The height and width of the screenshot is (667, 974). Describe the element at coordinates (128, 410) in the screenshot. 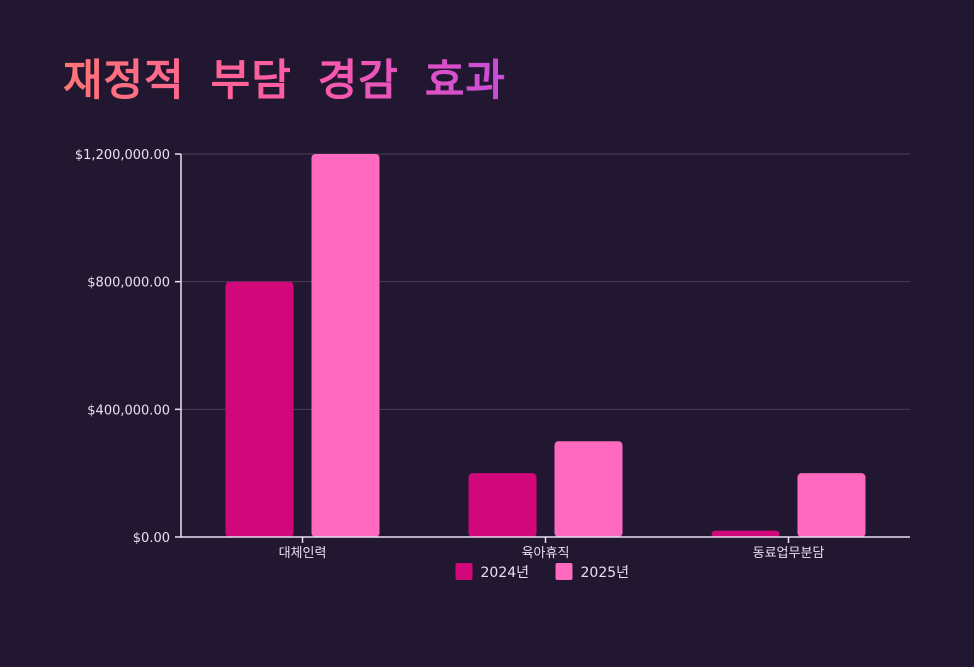

I see `y-tick-label: $400,000.00` at that location.